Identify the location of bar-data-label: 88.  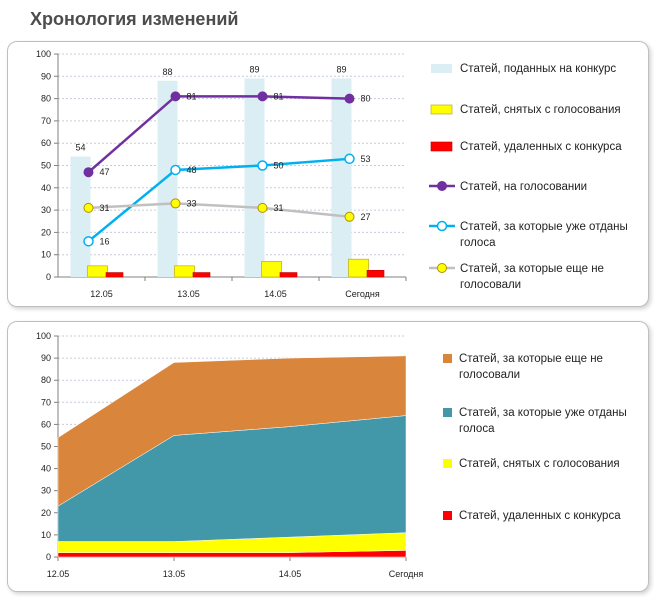
(167, 72).